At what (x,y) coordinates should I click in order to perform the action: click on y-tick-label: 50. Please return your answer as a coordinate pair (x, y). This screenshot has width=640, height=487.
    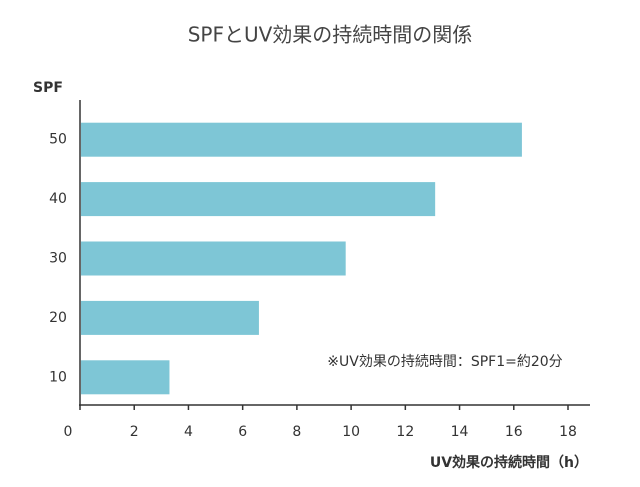
    Looking at the image, I should click on (58, 140).